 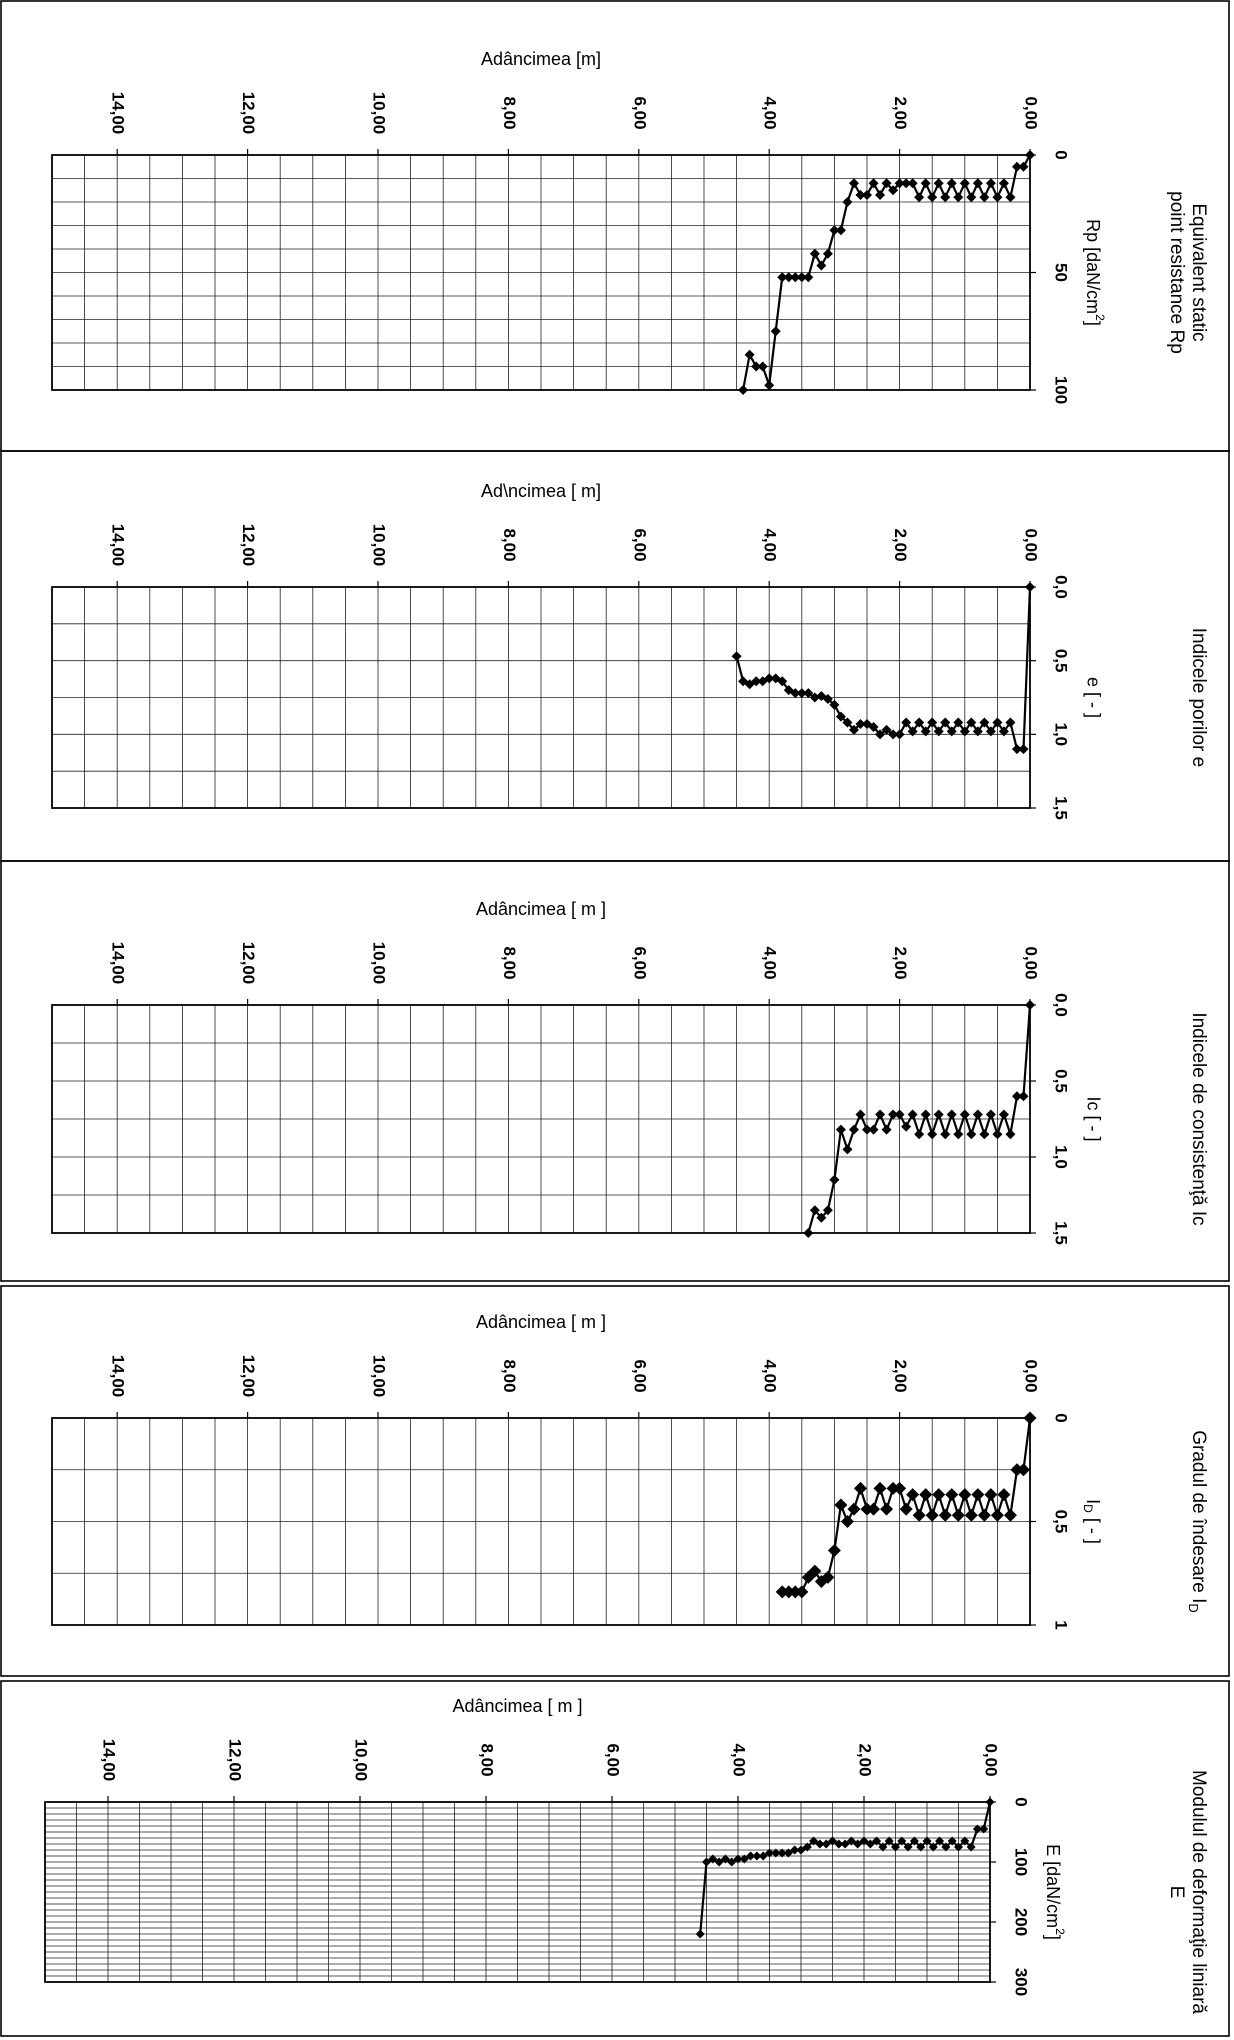 I want to click on x-axis-title: Adâncimea [ m ], so click(x=541, y=1322).